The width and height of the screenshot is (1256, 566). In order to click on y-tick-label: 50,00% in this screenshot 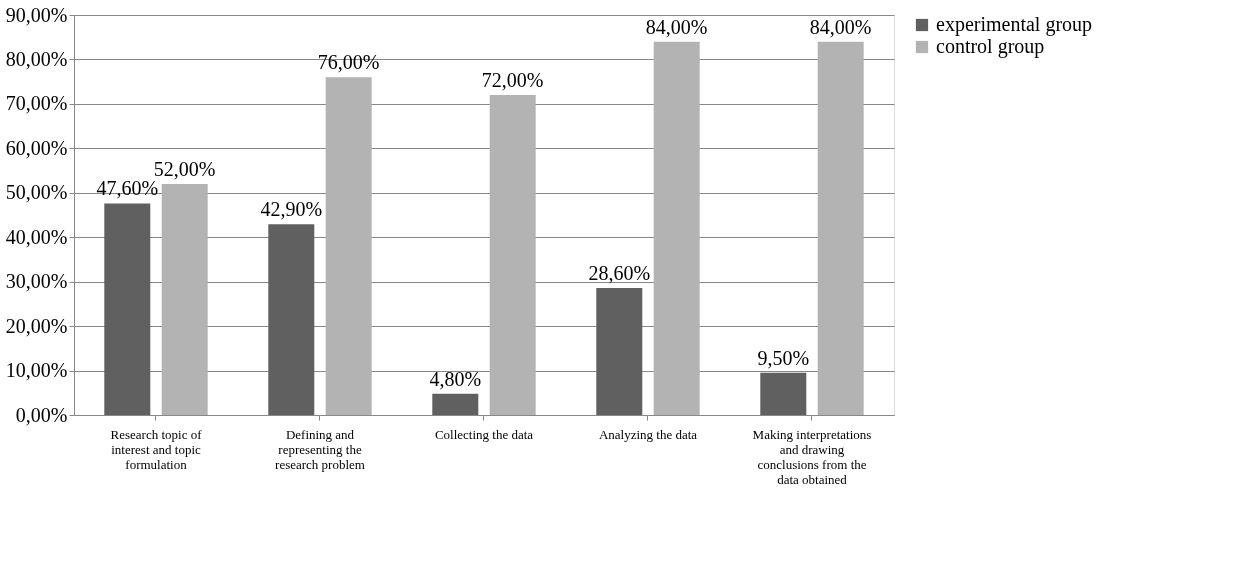, I will do `click(36, 192)`.